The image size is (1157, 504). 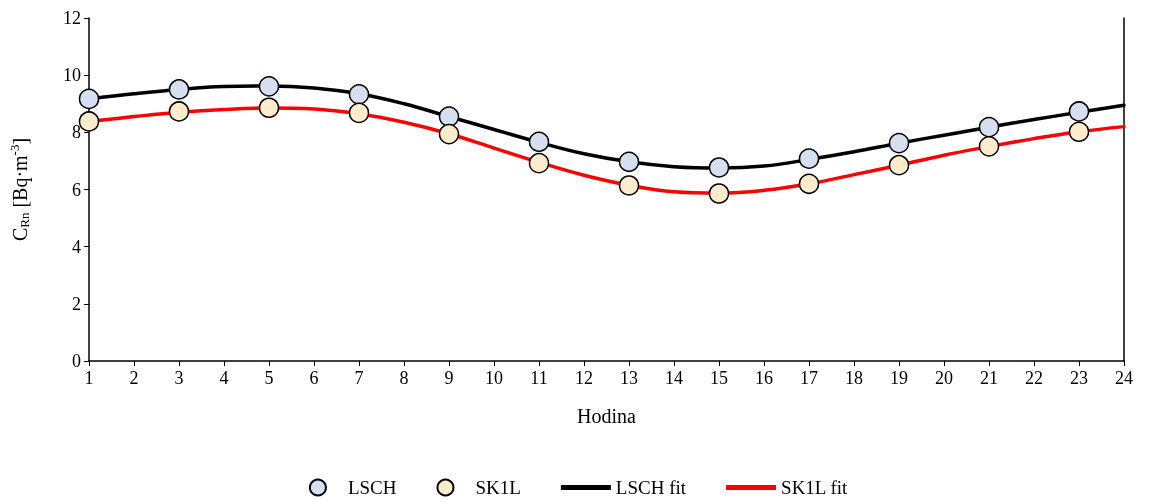 I want to click on y-tick-label: 0, so click(x=76, y=361).